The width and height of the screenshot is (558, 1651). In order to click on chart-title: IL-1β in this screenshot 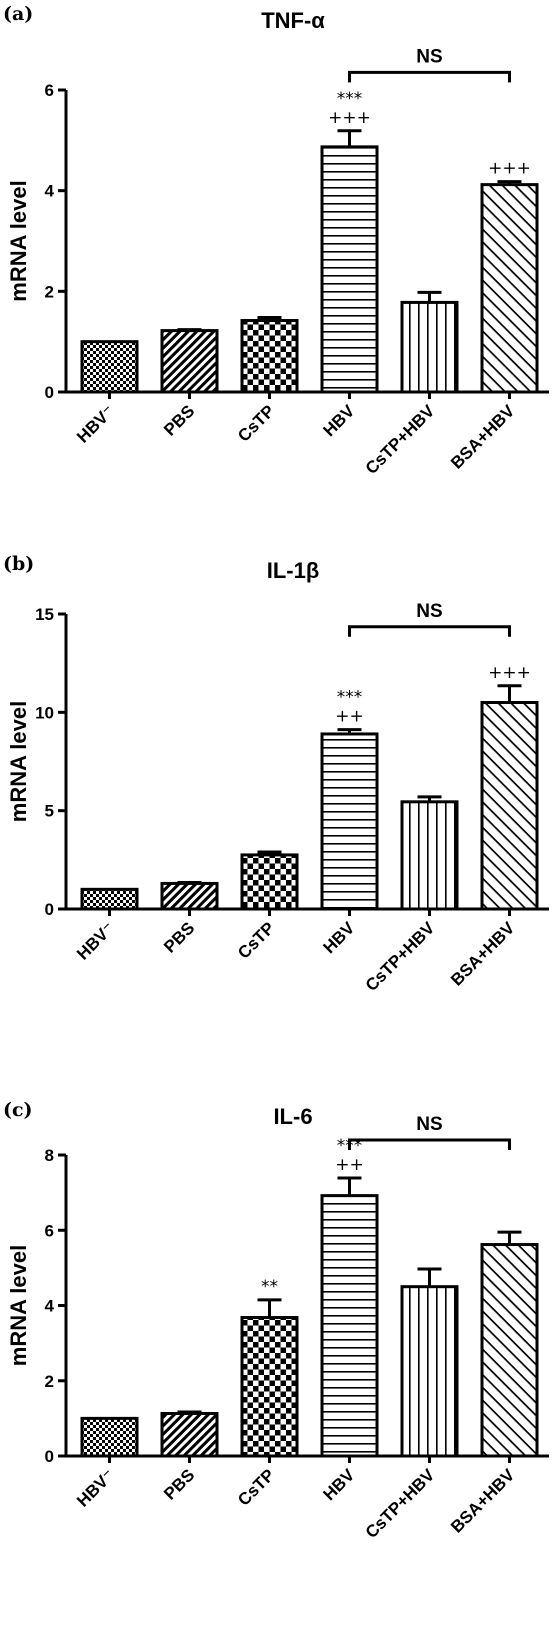, I will do `click(293, 570)`.